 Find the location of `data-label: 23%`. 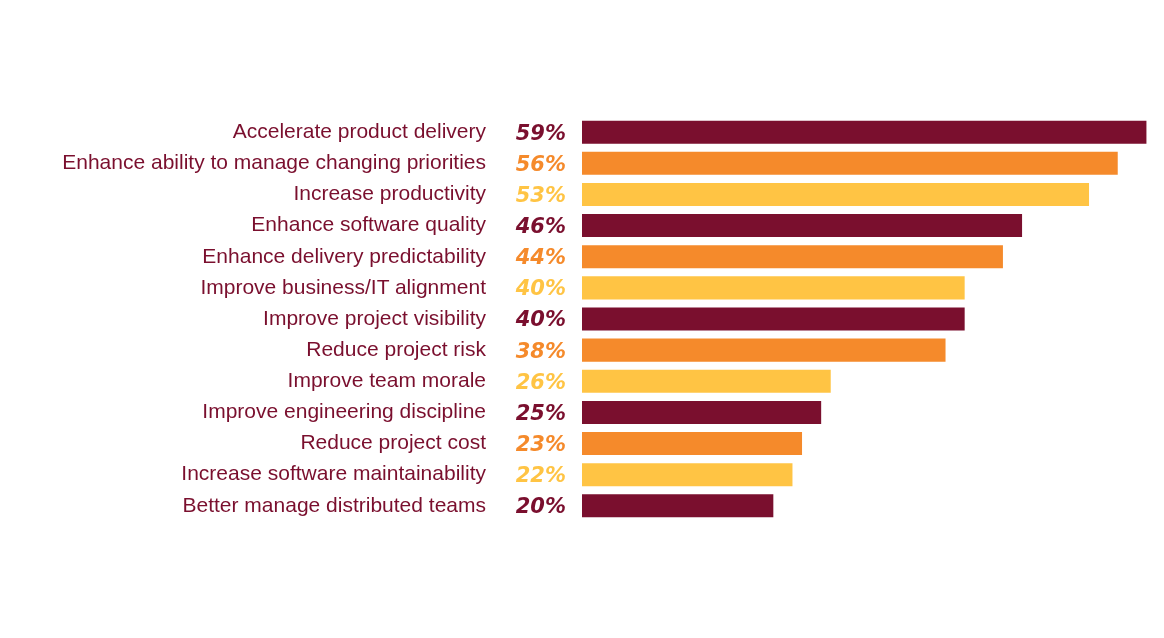

data-label: 23% is located at coordinates (540, 444).